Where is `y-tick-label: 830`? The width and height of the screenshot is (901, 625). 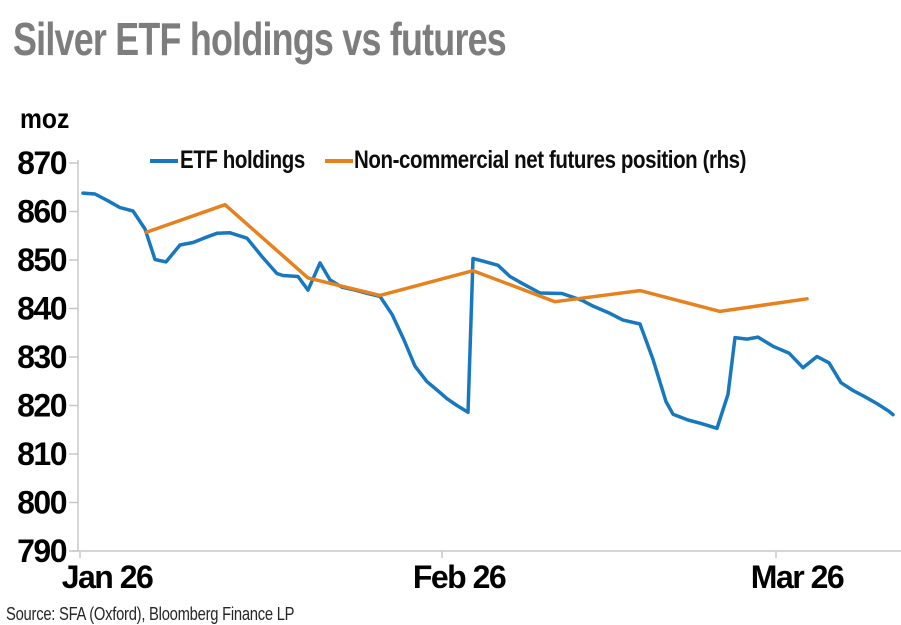
y-tick-label: 830 is located at coordinates (42, 357).